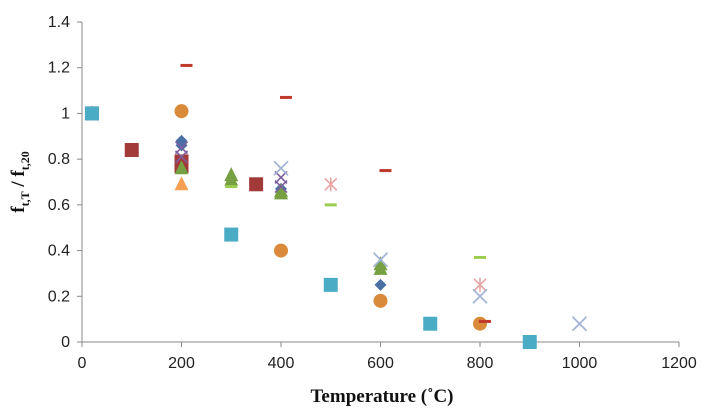 This screenshot has width=704, height=412. What do you see at coordinates (380, 363) in the screenshot?
I see `x-tick-label: 600` at bounding box center [380, 363].